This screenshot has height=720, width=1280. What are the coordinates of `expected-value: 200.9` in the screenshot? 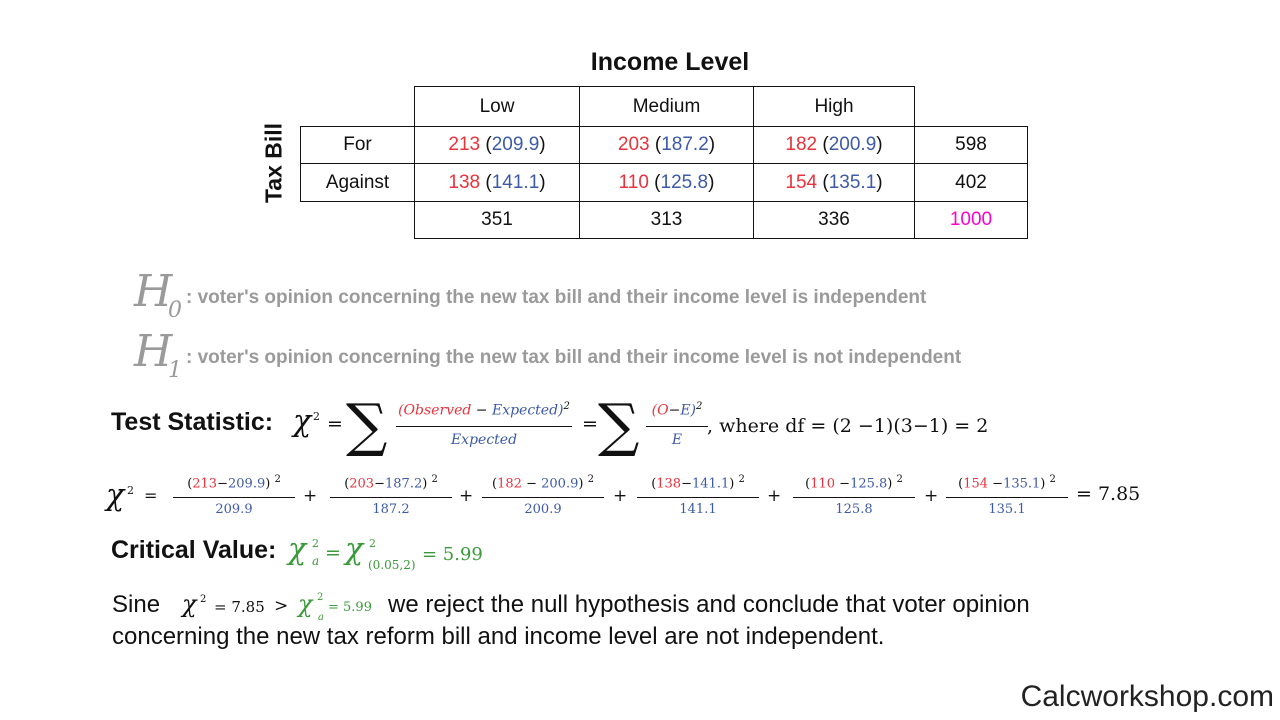 It's located at (852, 144).